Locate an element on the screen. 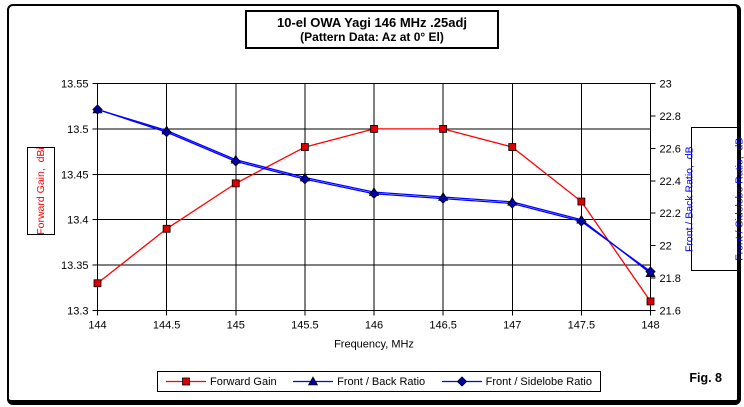  legend-item-front-sidelobe-ratio: Front / Sidelobe Ratio is located at coordinates (516, 381).